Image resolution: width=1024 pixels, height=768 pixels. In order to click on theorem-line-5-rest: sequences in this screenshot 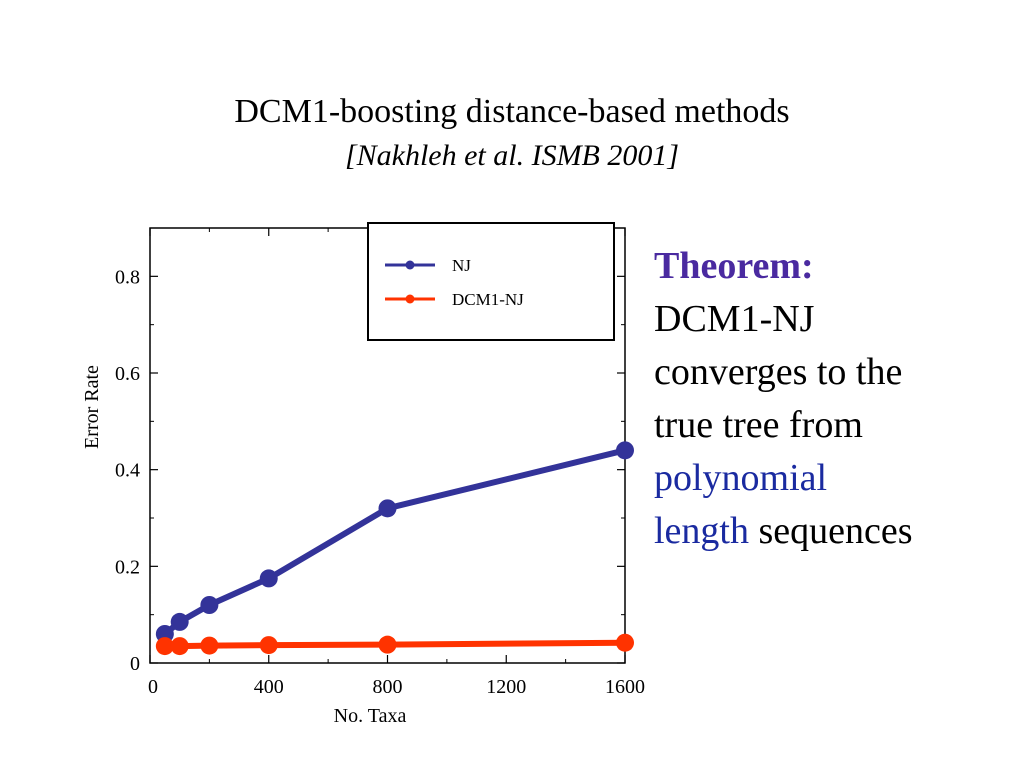, I will do `click(830, 531)`.